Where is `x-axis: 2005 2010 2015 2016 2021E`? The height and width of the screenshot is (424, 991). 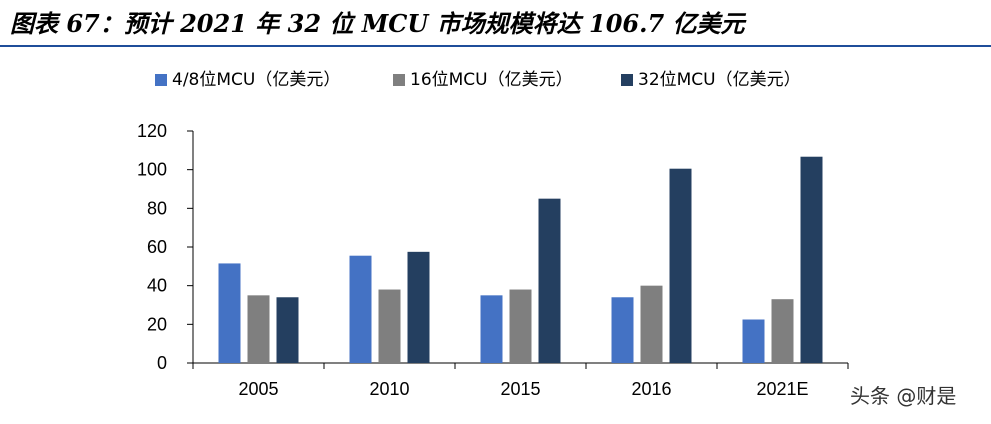
x-axis: 2005 2010 2015 2016 2021E is located at coordinates (520, 380).